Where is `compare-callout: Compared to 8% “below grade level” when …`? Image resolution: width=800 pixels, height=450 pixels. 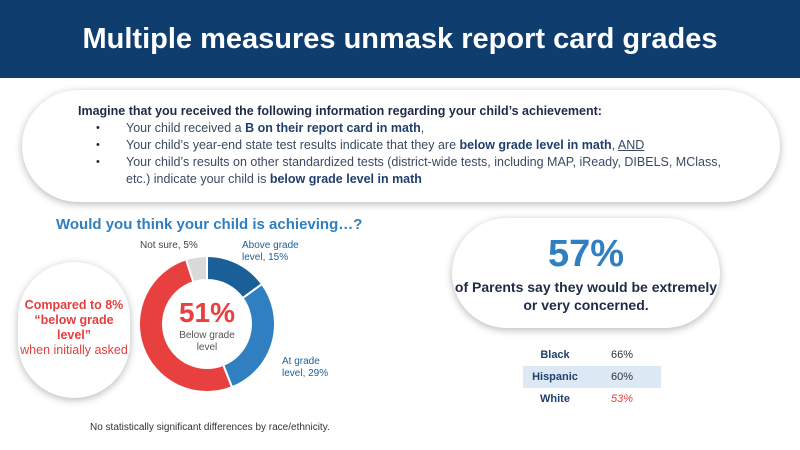
compare-callout: Compared to 8% “below grade level” when … is located at coordinates (74, 330).